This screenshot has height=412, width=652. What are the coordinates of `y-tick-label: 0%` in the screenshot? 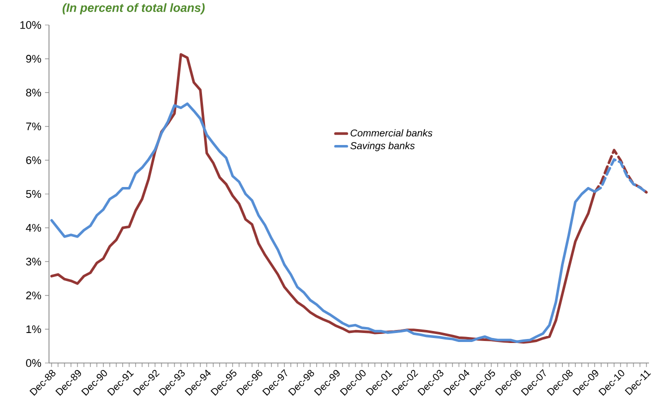 It's located at (34, 363).